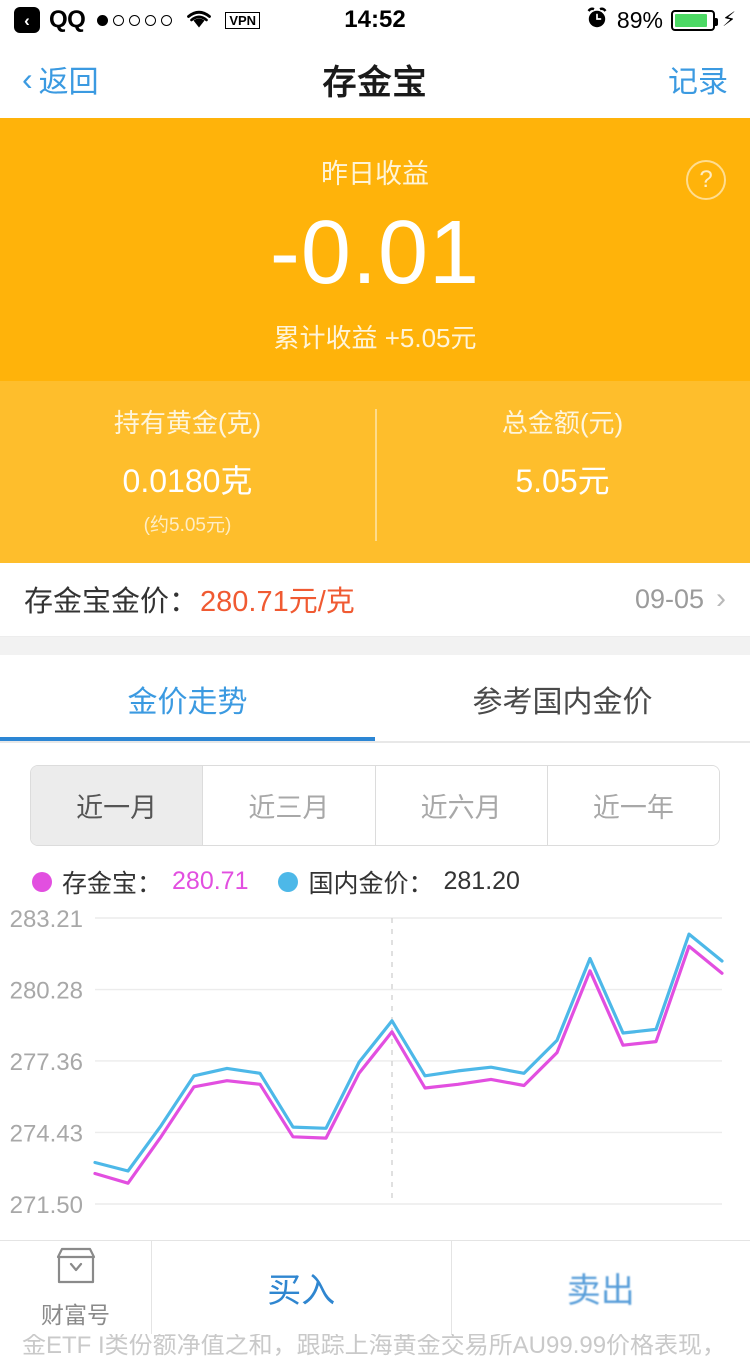 The image size is (750, 1364). What do you see at coordinates (76, 1268) in the screenshot?
I see `shop-icon` at bounding box center [76, 1268].